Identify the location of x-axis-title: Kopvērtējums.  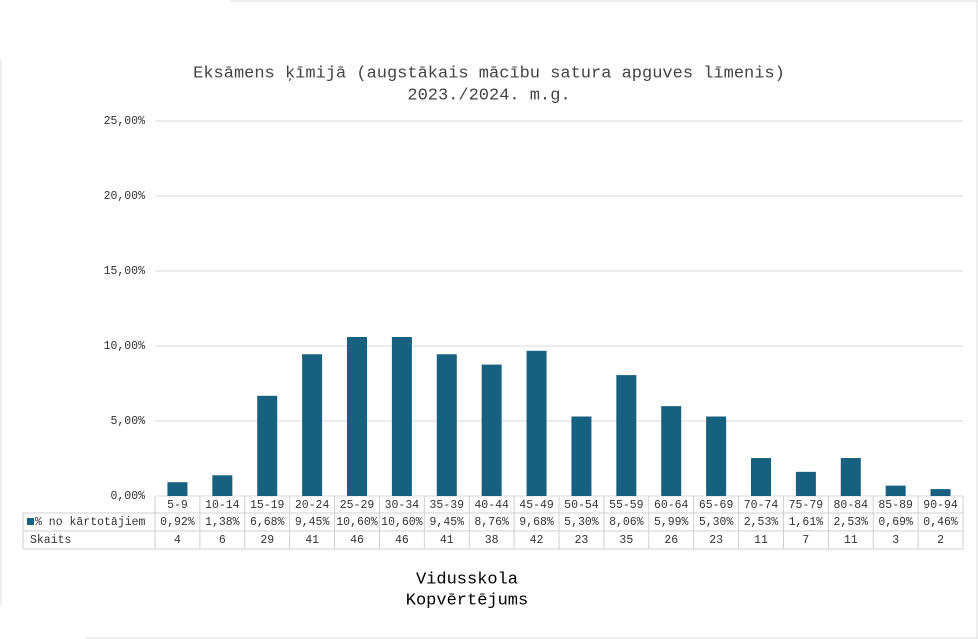
(467, 600).